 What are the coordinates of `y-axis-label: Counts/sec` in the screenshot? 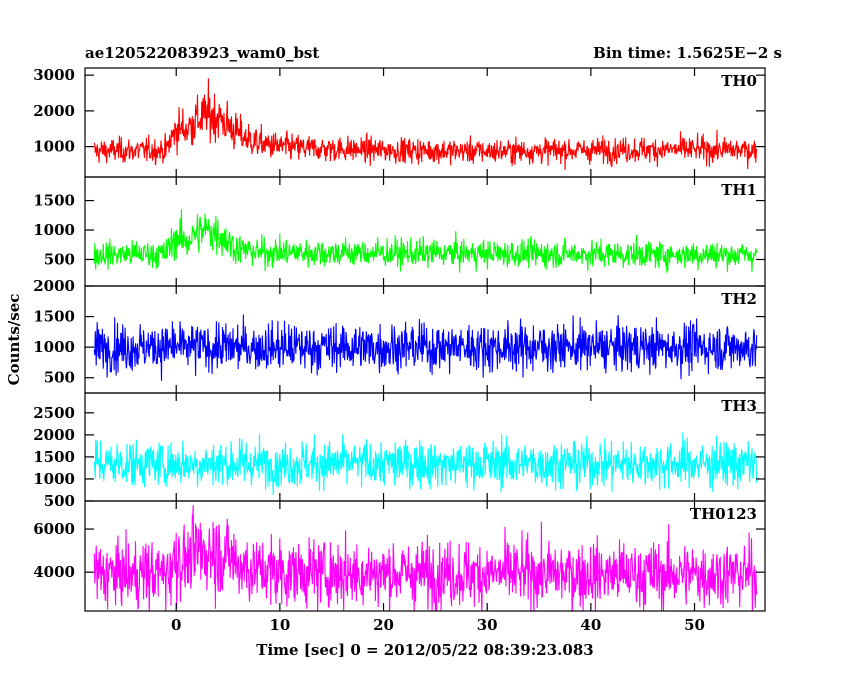 It's located at (14, 340).